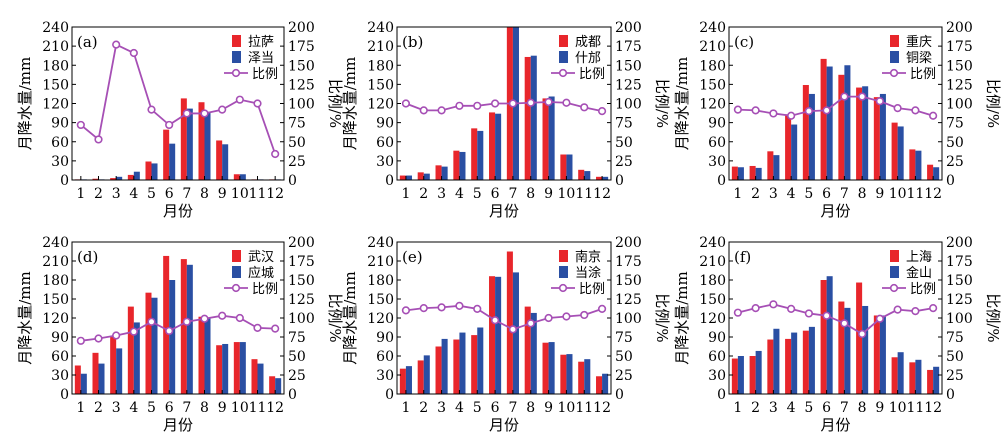  Describe the element at coordinates (261, 273) in the screenshot. I see `legend-label-secondary: 应城` at that location.